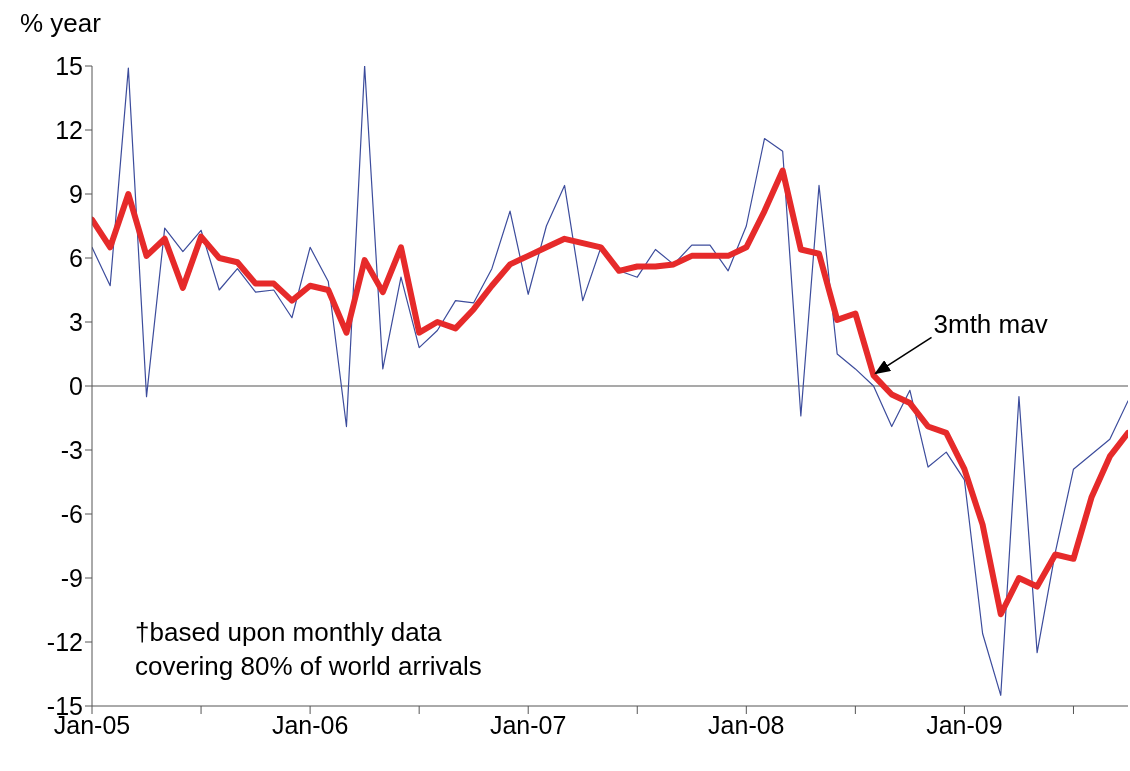 This screenshot has width=1130, height=771. Describe the element at coordinates (76, 257) in the screenshot. I see `y-tick-label: 6` at that location.